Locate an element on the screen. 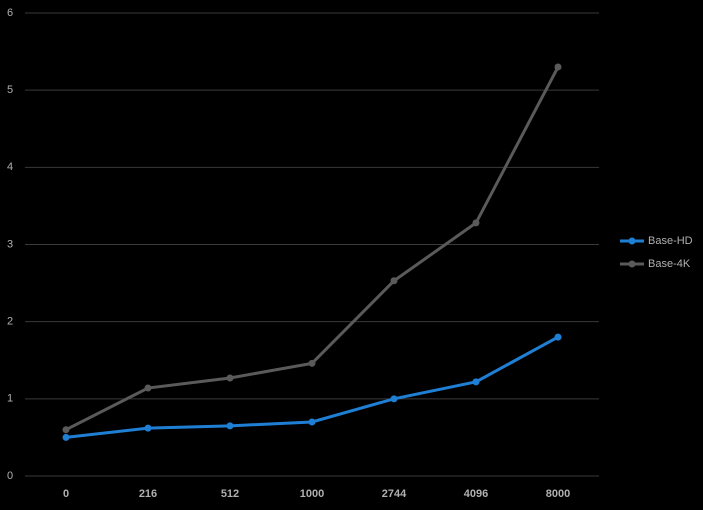 The width and height of the screenshot is (703, 510). y-tick-label: 6 is located at coordinates (10, 13).